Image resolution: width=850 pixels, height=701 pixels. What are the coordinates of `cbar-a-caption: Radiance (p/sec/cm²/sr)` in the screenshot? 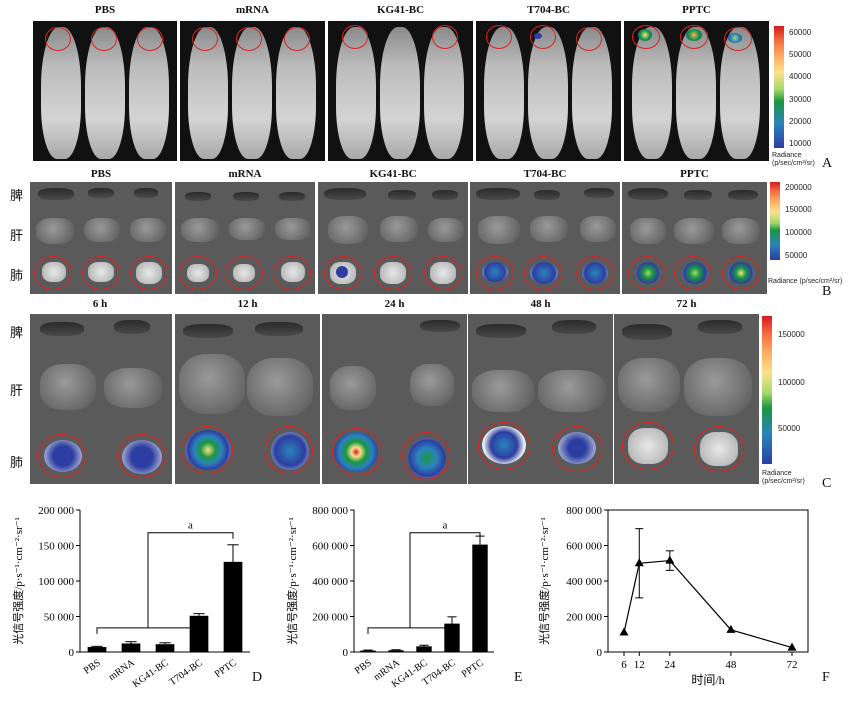 It's located at (793, 159).